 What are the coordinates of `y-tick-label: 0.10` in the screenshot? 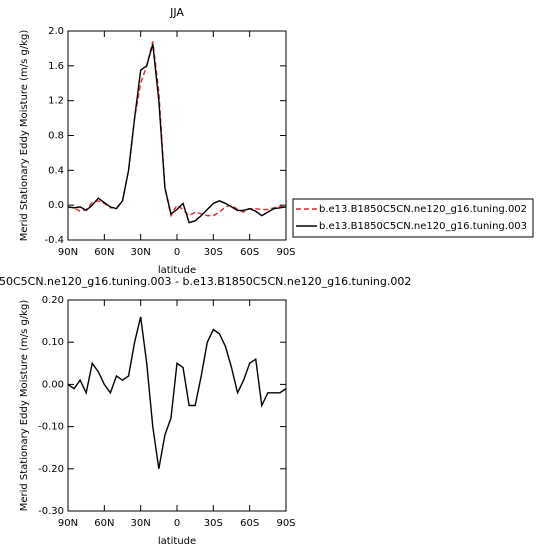 It's located at (53, 342).